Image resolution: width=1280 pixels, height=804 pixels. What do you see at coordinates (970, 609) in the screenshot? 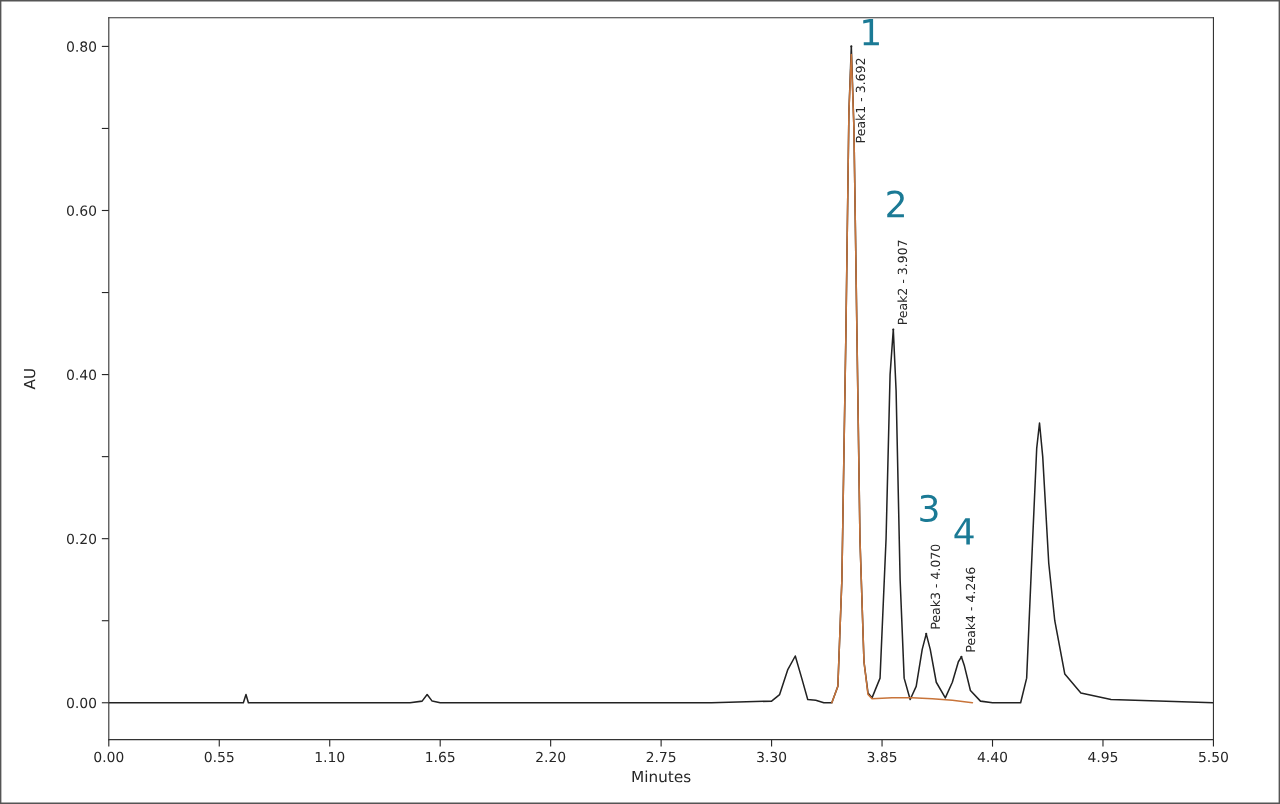
I see `data-label: Peak4 - 4.246` at bounding box center [970, 609].